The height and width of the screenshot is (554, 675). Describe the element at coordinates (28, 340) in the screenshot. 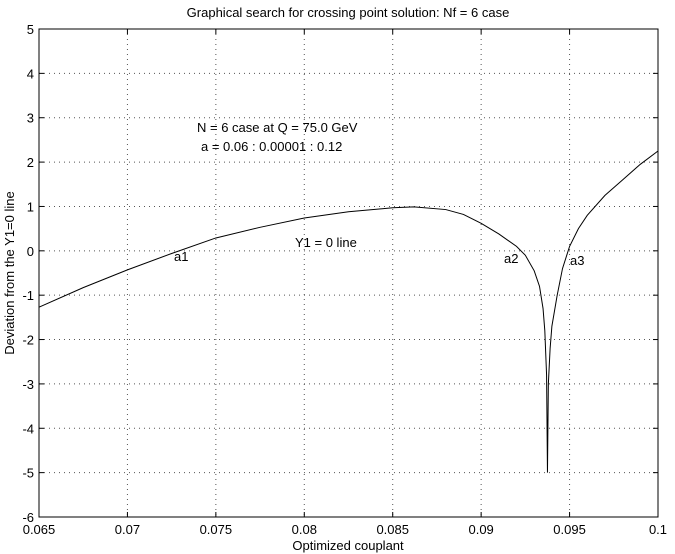

I see `y-tick-label: -2` at that location.